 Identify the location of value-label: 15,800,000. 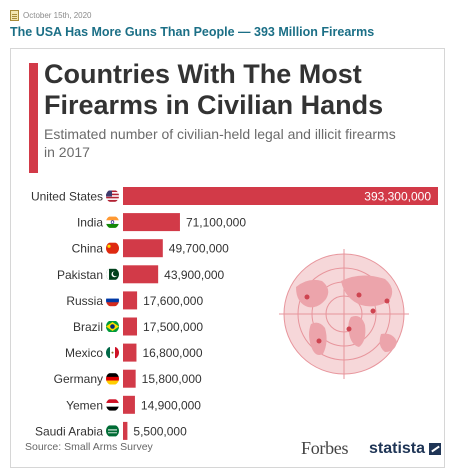
(172, 379).